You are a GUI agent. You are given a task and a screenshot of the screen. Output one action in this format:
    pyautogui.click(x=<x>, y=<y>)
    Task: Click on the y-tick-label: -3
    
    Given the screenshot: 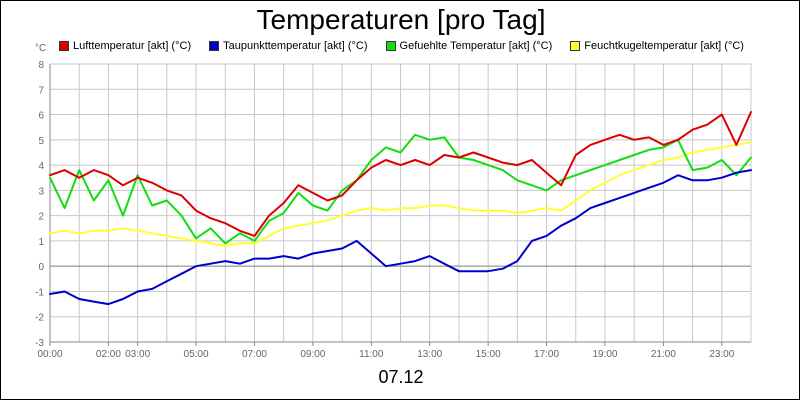 What is the action you would take?
    pyautogui.click(x=39, y=343)
    